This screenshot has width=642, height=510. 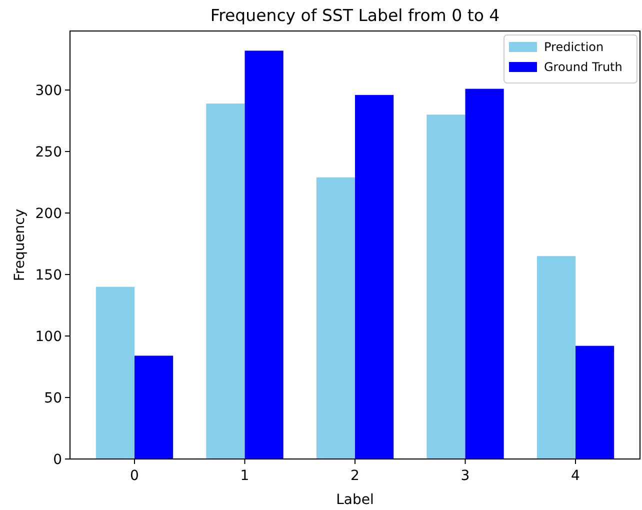 I want to click on y-tick-label: 250, so click(x=48, y=152).